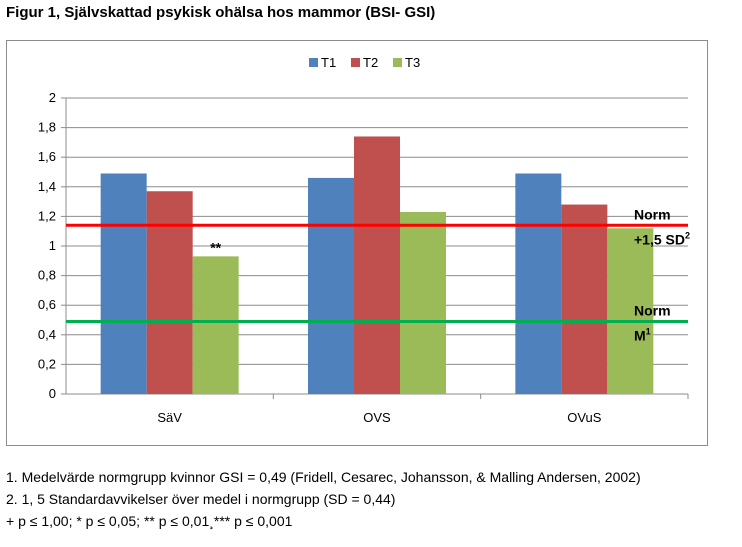 This screenshot has width=742, height=547. I want to click on y-tick-label: 1,8, so click(47, 127).